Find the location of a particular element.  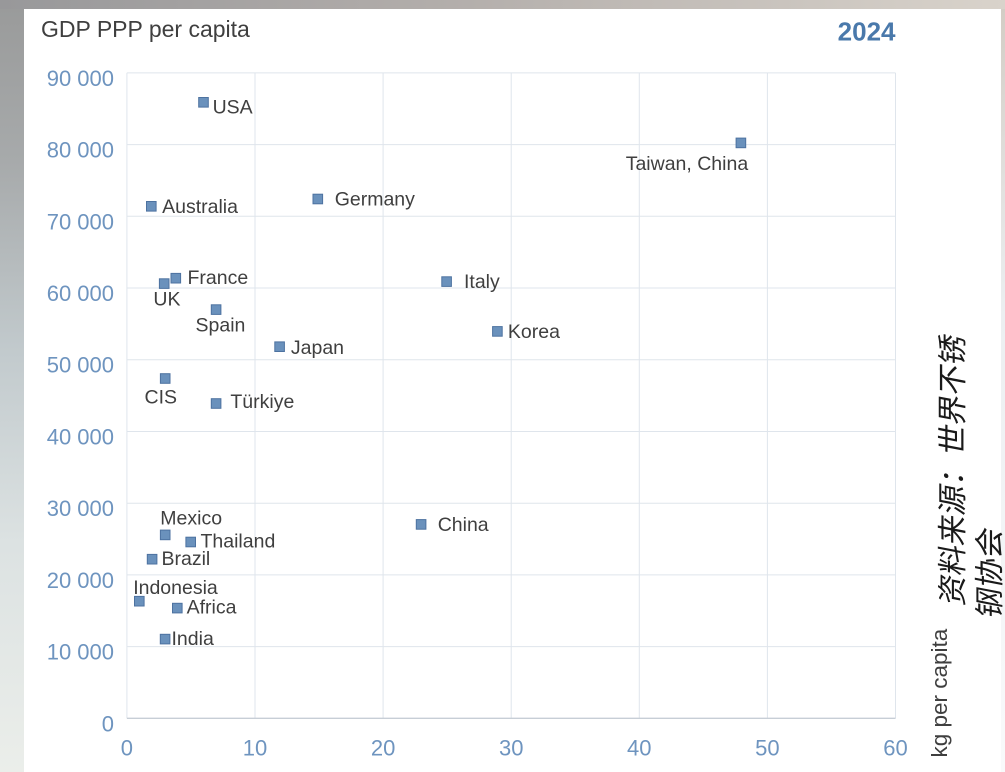

svg-text: 30 is located at coordinates (511, 748).